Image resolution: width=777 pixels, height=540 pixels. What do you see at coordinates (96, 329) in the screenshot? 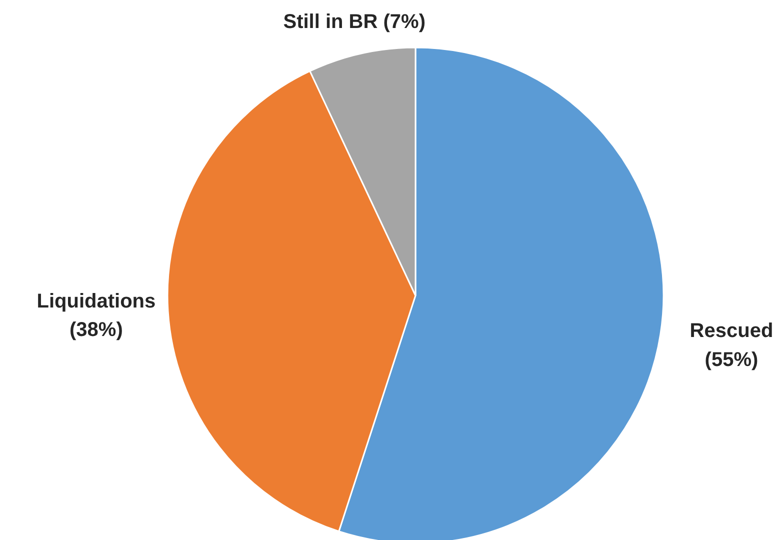
I see `data-label: (38%)` at bounding box center [96, 329].